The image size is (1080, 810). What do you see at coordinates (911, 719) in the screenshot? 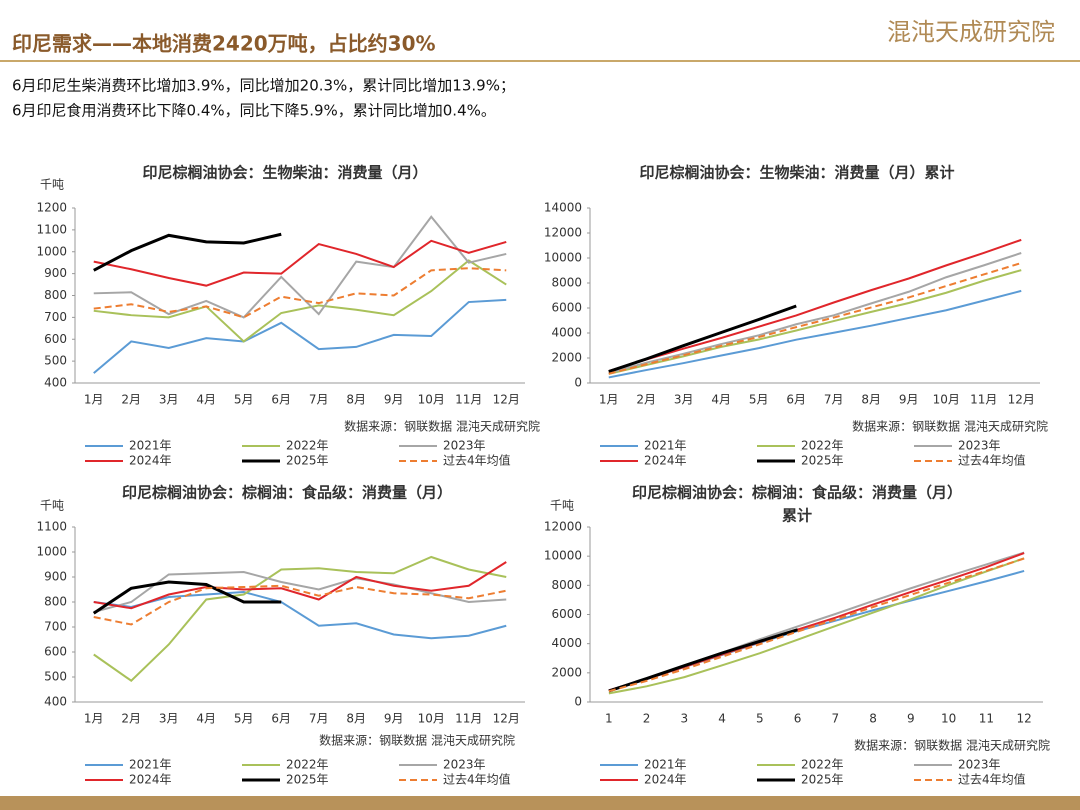
I see `x-tick-label: 9` at bounding box center [911, 719].